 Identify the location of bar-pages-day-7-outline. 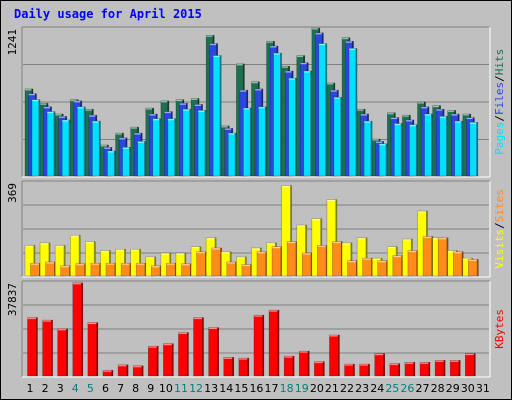
(126, 162).